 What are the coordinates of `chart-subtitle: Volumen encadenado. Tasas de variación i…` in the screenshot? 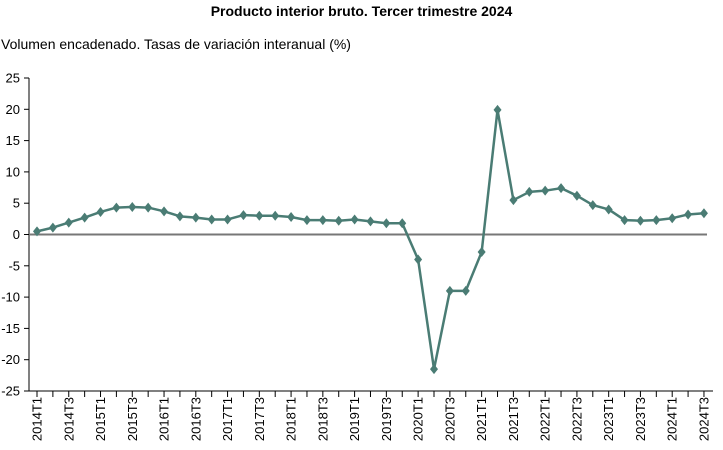 It's located at (176, 44).